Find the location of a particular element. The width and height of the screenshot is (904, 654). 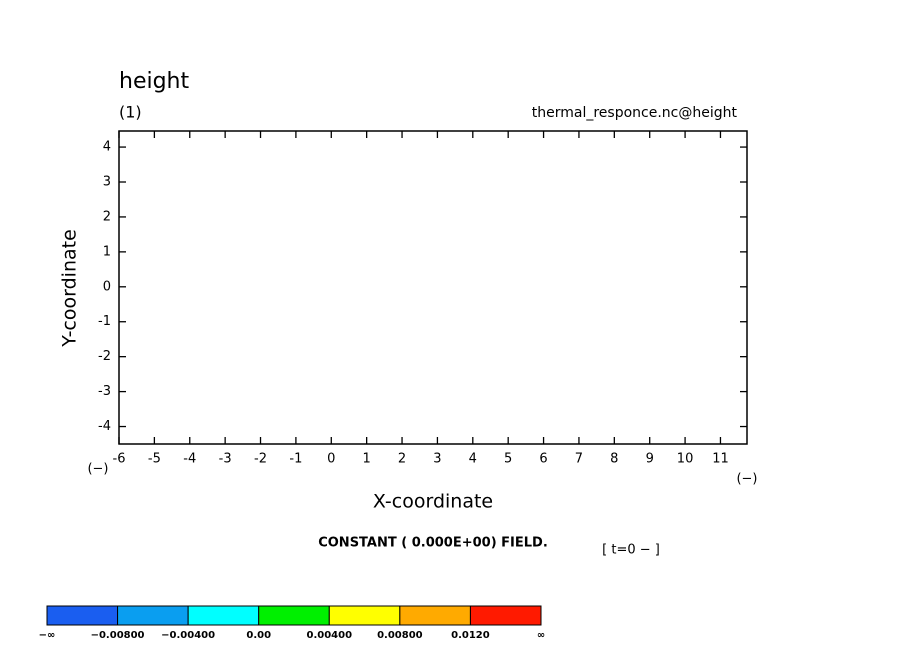

colorbar-label: −∞ is located at coordinates (47, 635).